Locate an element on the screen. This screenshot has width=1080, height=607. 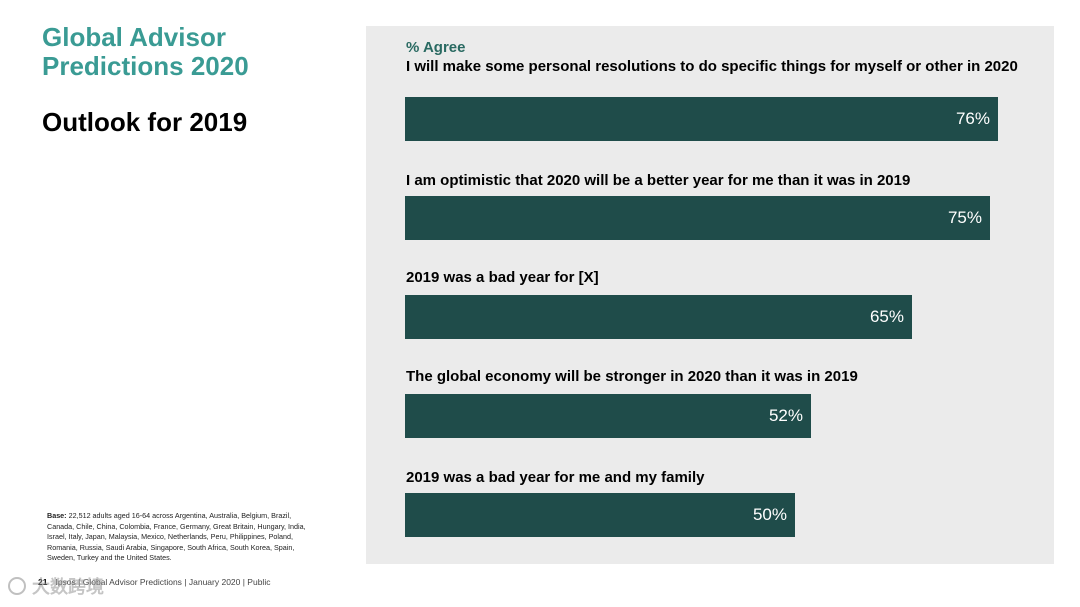
bar: 75% is located at coordinates (697, 218).